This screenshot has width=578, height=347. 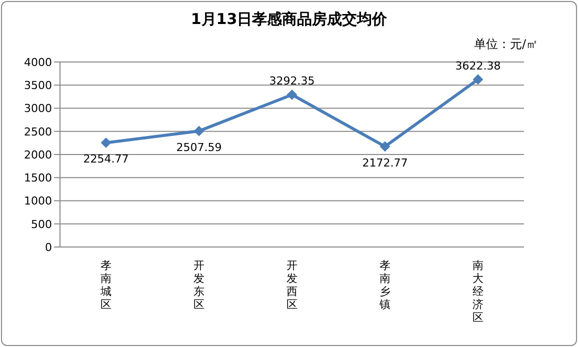 I want to click on y-tick-label: 500, so click(x=41, y=224).